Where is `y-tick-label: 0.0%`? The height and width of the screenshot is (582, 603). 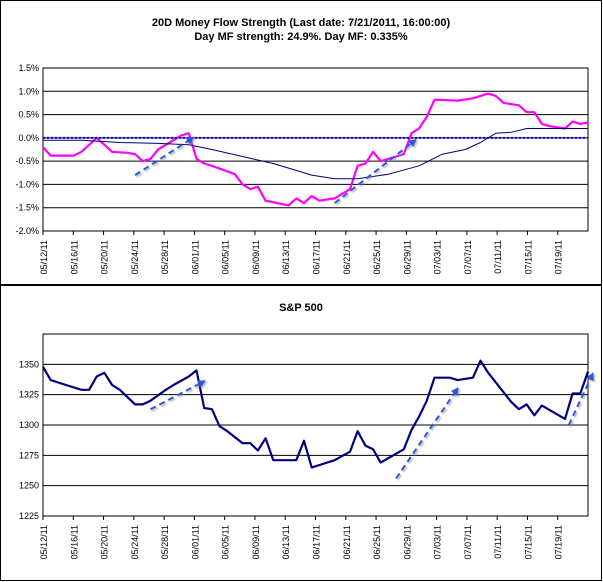
y-tick-label: 0.0% is located at coordinates (28, 138).